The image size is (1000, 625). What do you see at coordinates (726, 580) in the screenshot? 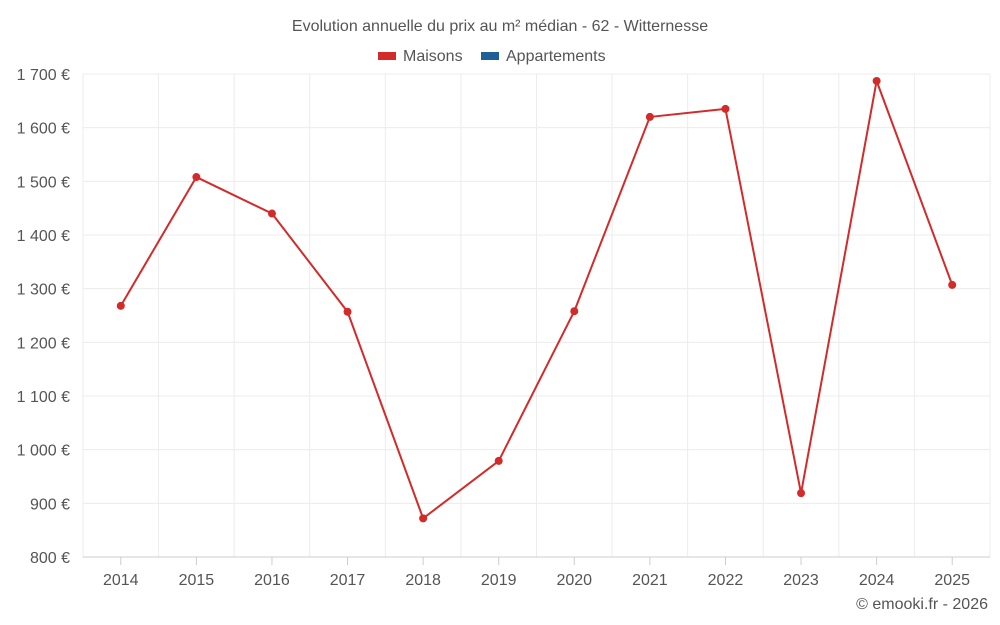
I see `x-tick-label: 2022` at bounding box center [726, 580].